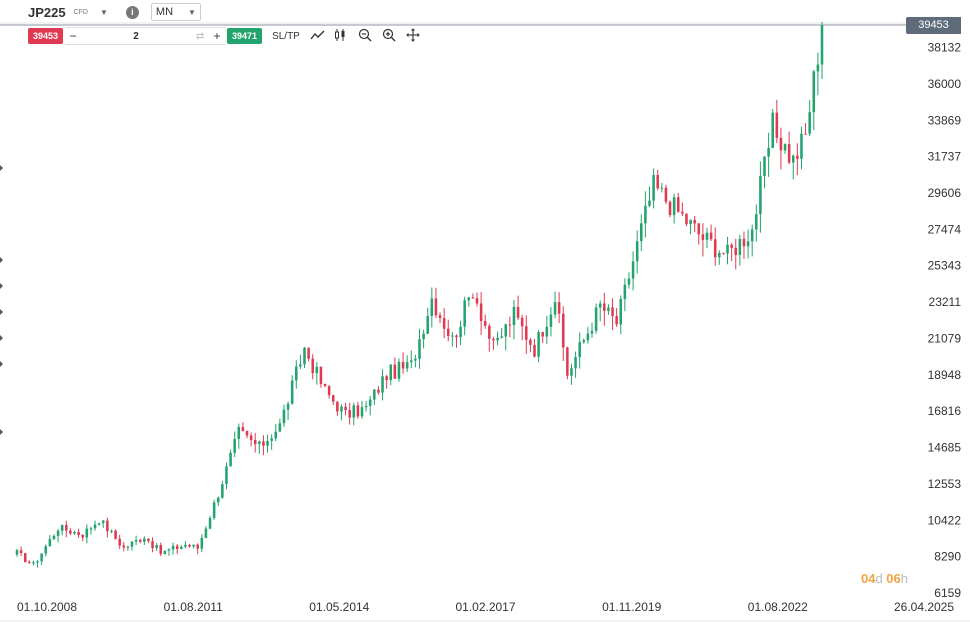 Image resolution: width=970 pixels, height=625 pixels. What do you see at coordinates (945, 411) in the screenshot?
I see `y-tick-label: 16816` at bounding box center [945, 411].